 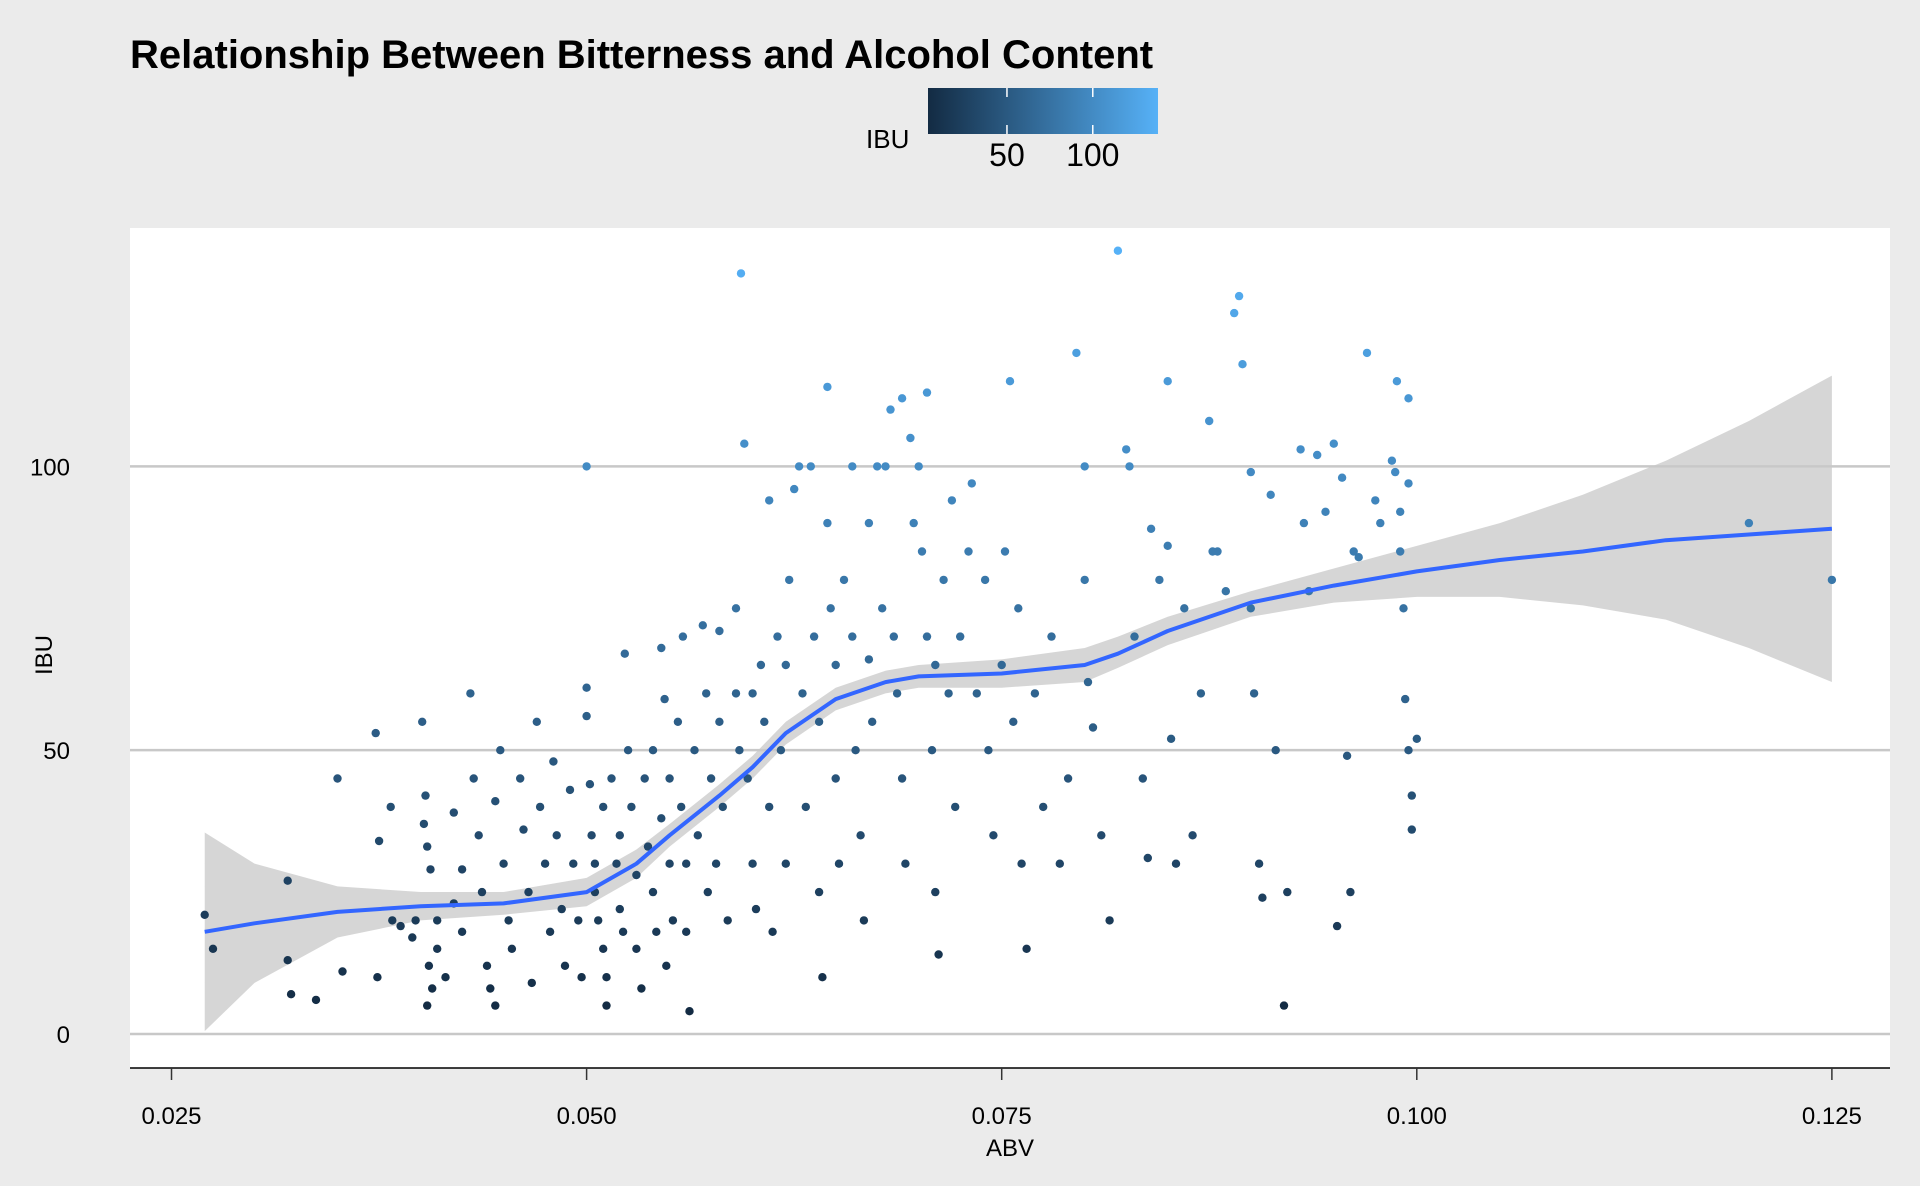 What do you see at coordinates (1007, 155) in the screenshot?
I see `legend-tick-label: 50` at bounding box center [1007, 155].